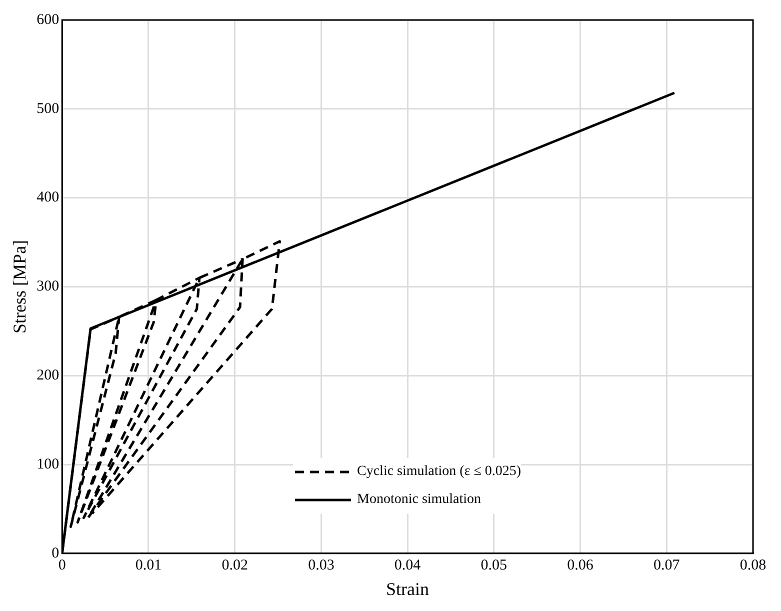  I want to click on x-tick-label: 0.04, so click(408, 565).